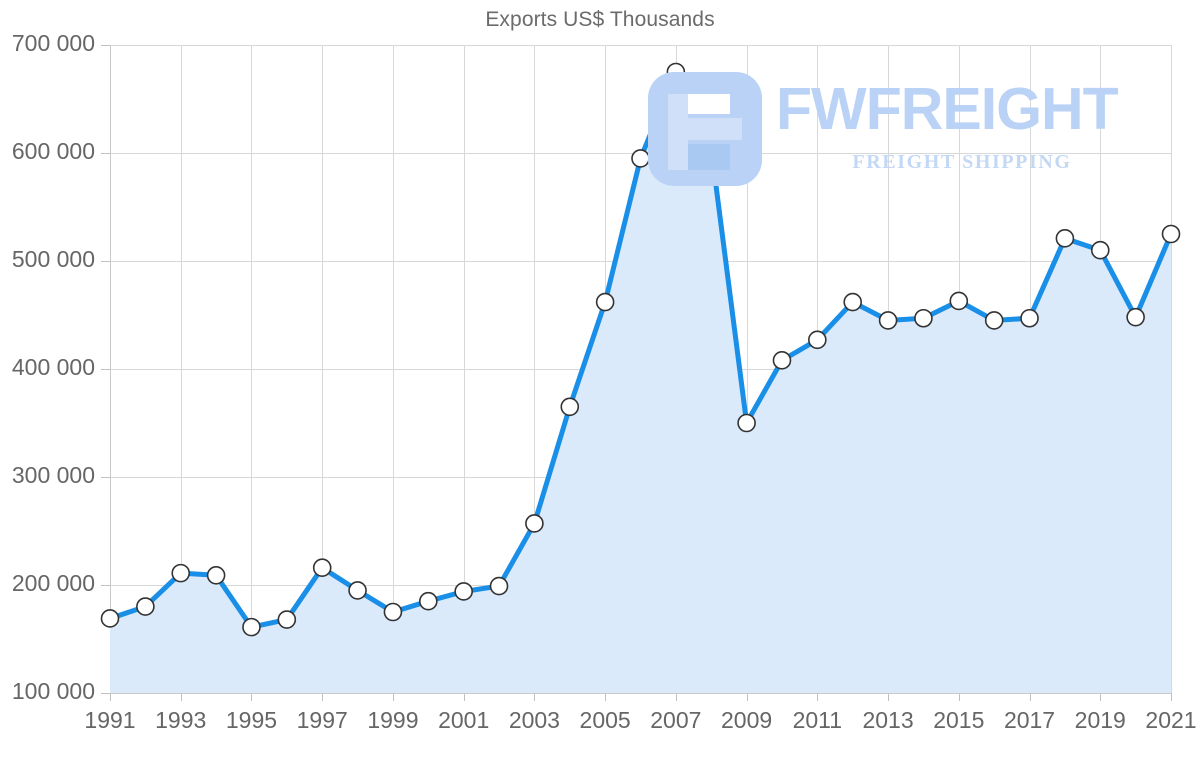 Image resolution: width=1200 pixels, height=763 pixels. Describe the element at coordinates (958, 720) in the screenshot. I see `x-axis-tick-label: 2015` at that location.